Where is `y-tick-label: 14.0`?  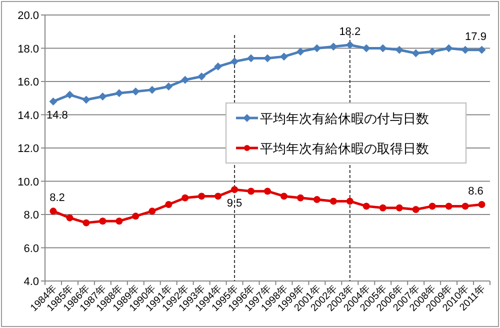
y-tick-label: 14.0 is located at coordinates (28, 116).